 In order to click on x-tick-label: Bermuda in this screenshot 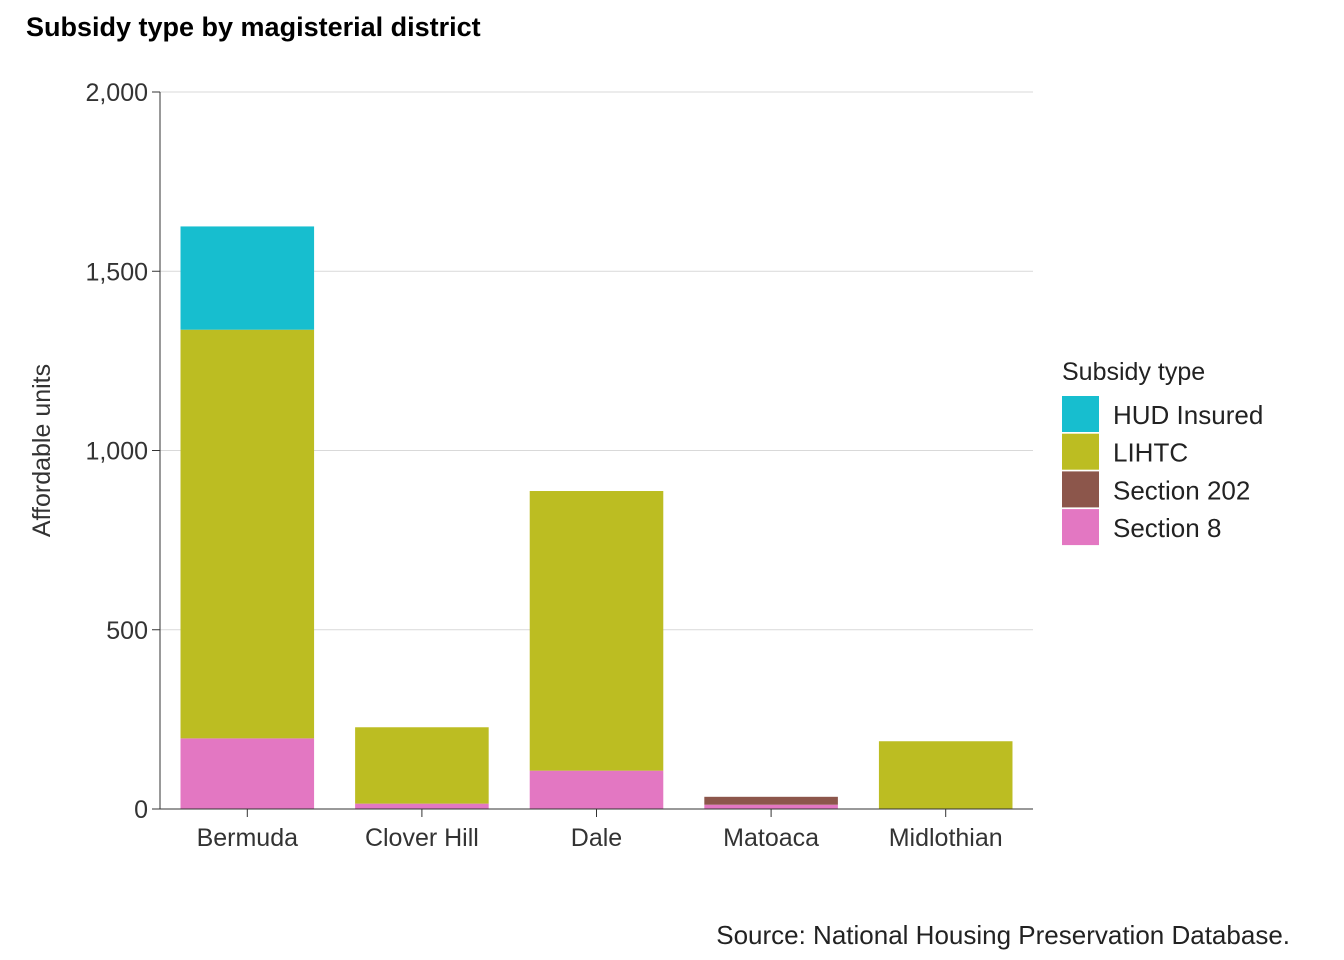, I will do `click(248, 838)`.